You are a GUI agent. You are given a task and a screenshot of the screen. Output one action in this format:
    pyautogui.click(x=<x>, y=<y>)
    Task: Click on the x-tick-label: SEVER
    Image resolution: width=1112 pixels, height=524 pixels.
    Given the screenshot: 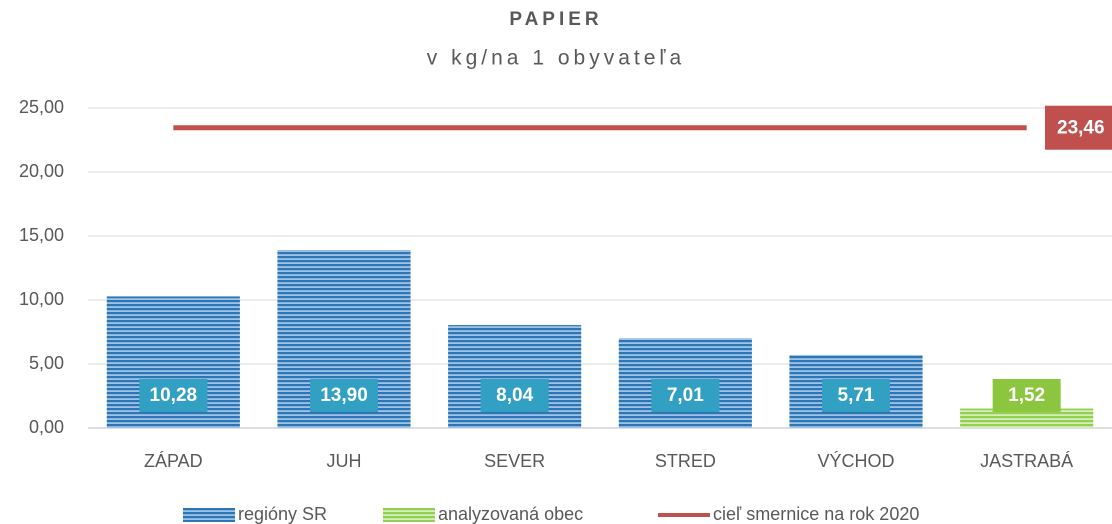 What is the action you would take?
    pyautogui.click(x=514, y=461)
    